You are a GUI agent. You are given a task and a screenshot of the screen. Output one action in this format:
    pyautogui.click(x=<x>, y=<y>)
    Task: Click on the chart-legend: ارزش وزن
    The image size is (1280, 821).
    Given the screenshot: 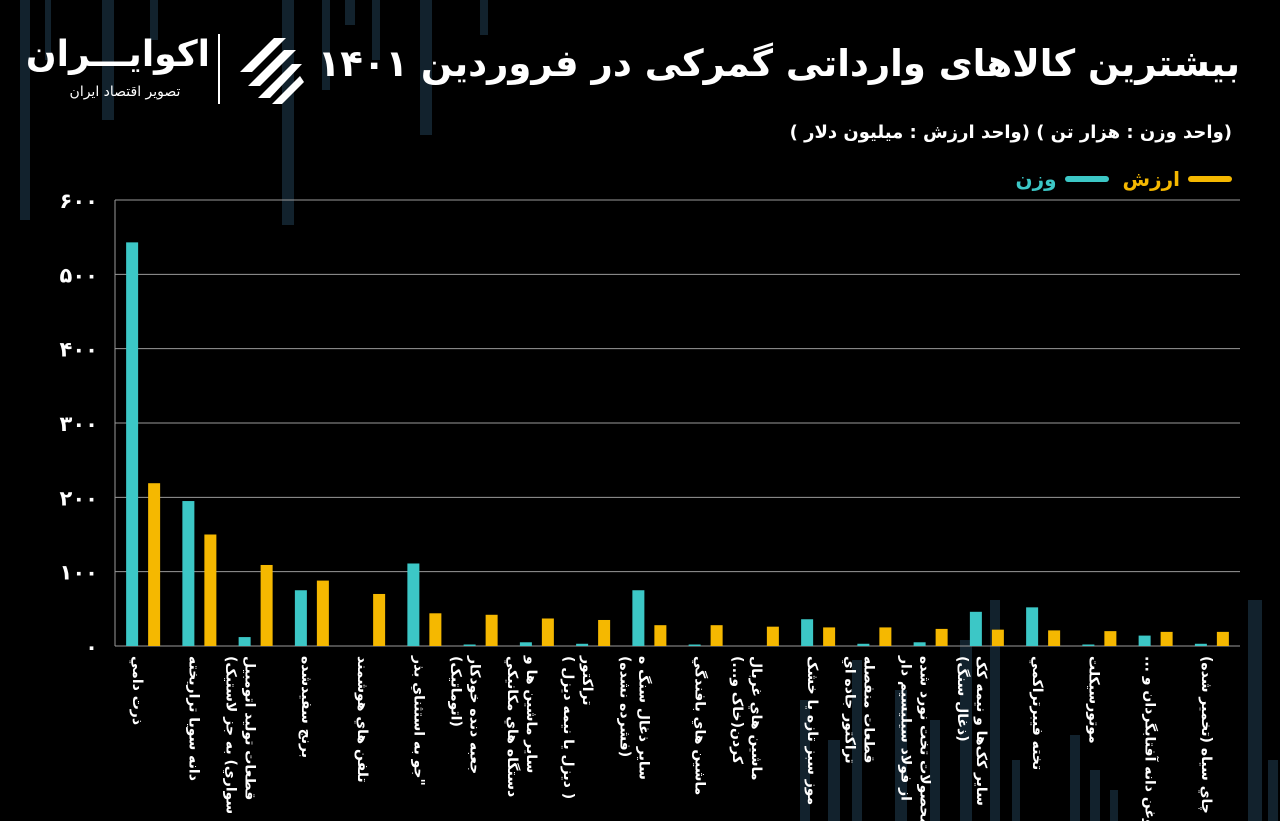 What is the action you would take?
    pyautogui.click(x=1117, y=179)
    